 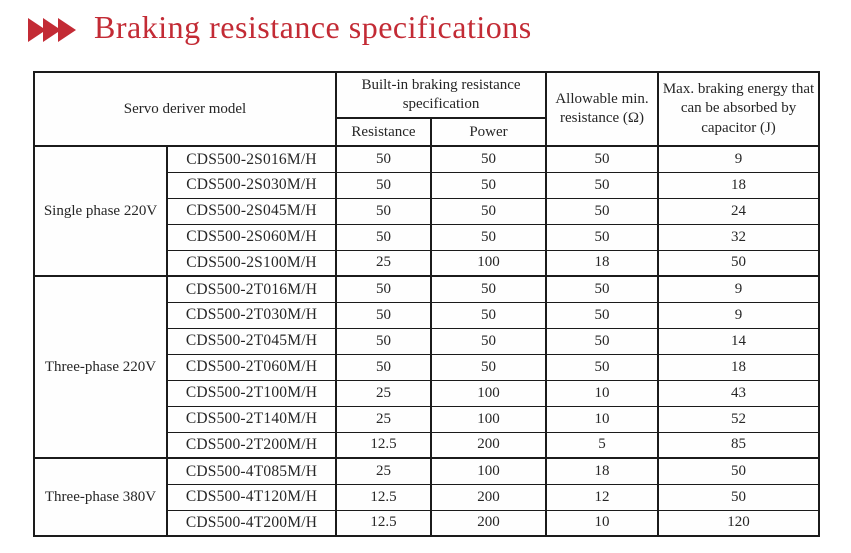 I want to click on cell-max-energy: 24, so click(x=739, y=211).